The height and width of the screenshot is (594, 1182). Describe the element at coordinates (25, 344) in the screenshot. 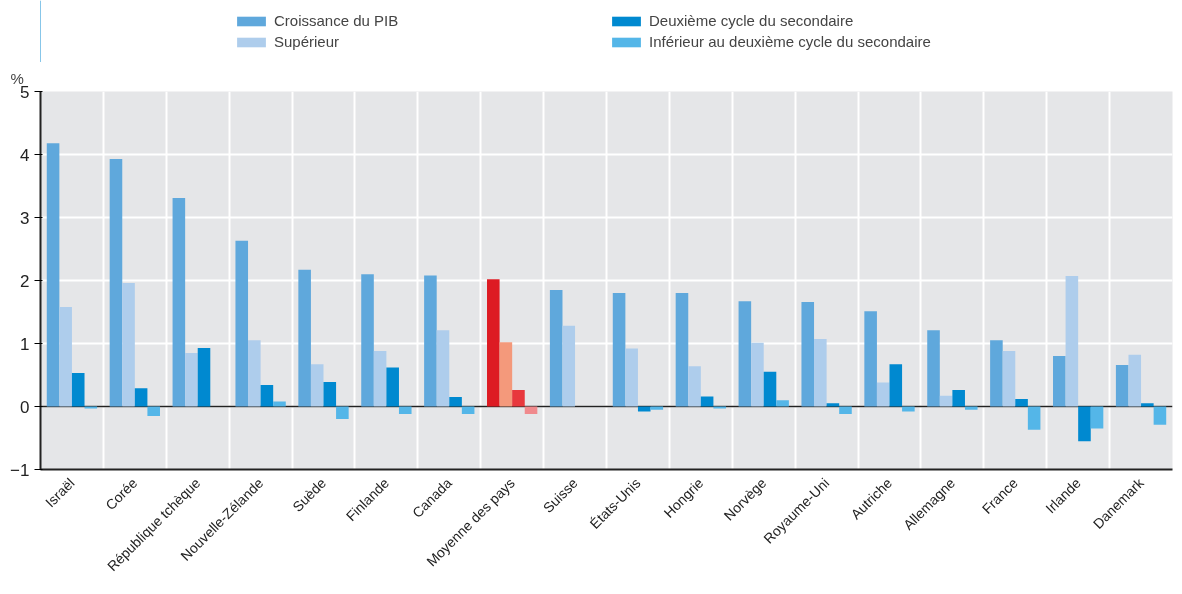

I see `y-tick-label: 1` at that location.